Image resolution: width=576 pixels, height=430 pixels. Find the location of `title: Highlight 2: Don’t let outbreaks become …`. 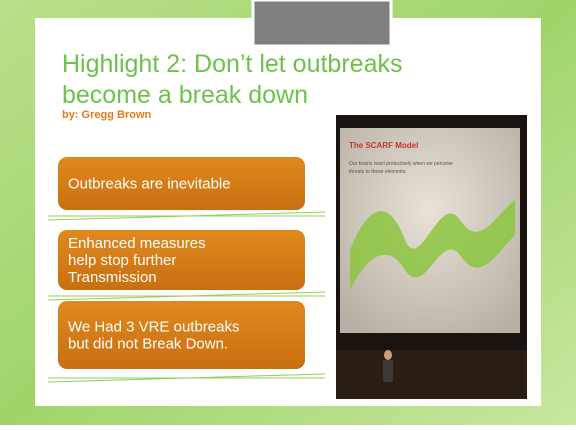

title: Highlight 2: Don’t let outbreaks become … is located at coordinates (232, 79).